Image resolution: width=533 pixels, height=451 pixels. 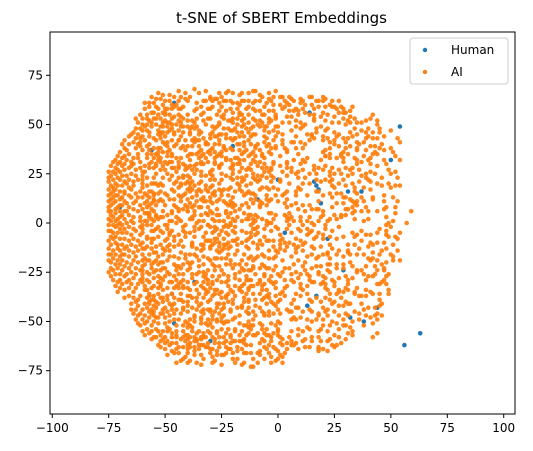 What do you see at coordinates (285, 233) in the screenshot?
I see `data-point-human` at bounding box center [285, 233].